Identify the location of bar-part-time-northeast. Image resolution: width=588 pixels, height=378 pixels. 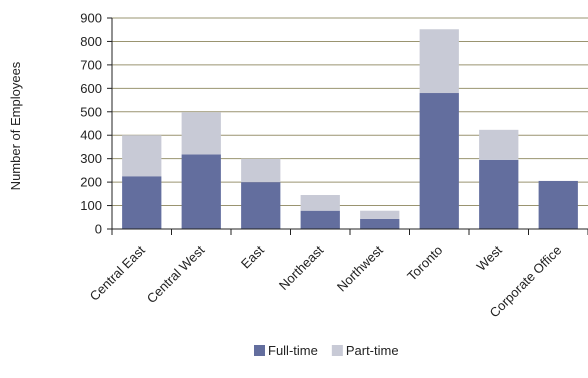
(320, 203).